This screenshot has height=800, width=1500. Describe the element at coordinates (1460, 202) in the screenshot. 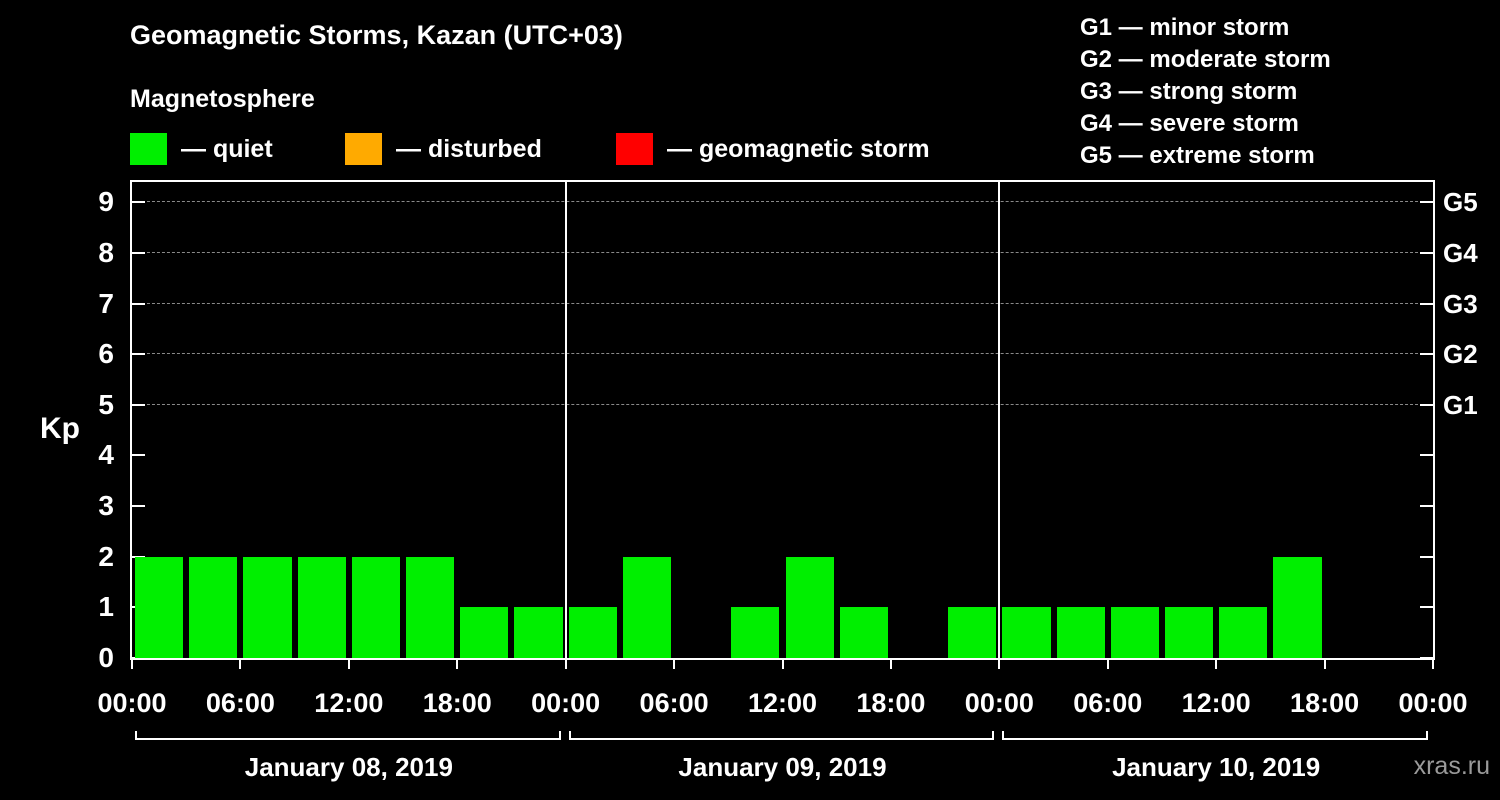

I see `g-axis-label-g5: G5` at that location.